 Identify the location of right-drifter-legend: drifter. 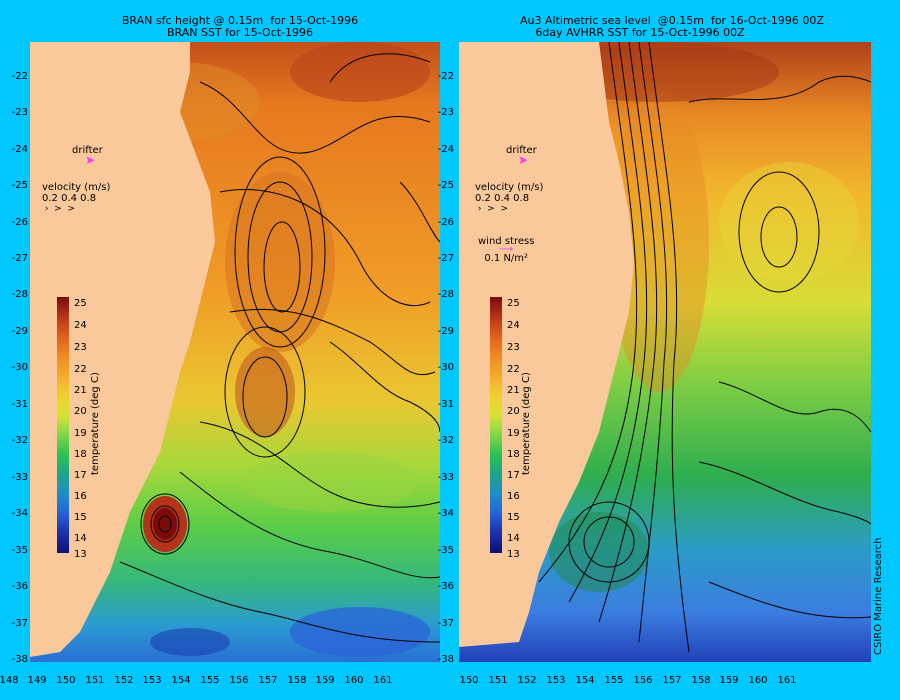
(521, 150).